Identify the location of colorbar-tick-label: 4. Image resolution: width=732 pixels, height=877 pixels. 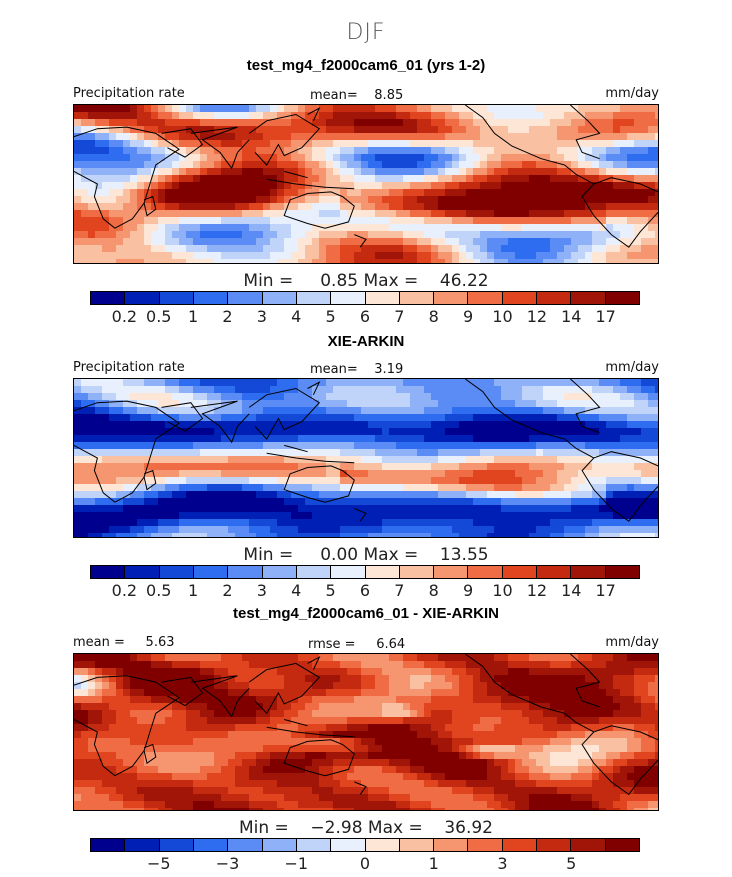
(296, 316).